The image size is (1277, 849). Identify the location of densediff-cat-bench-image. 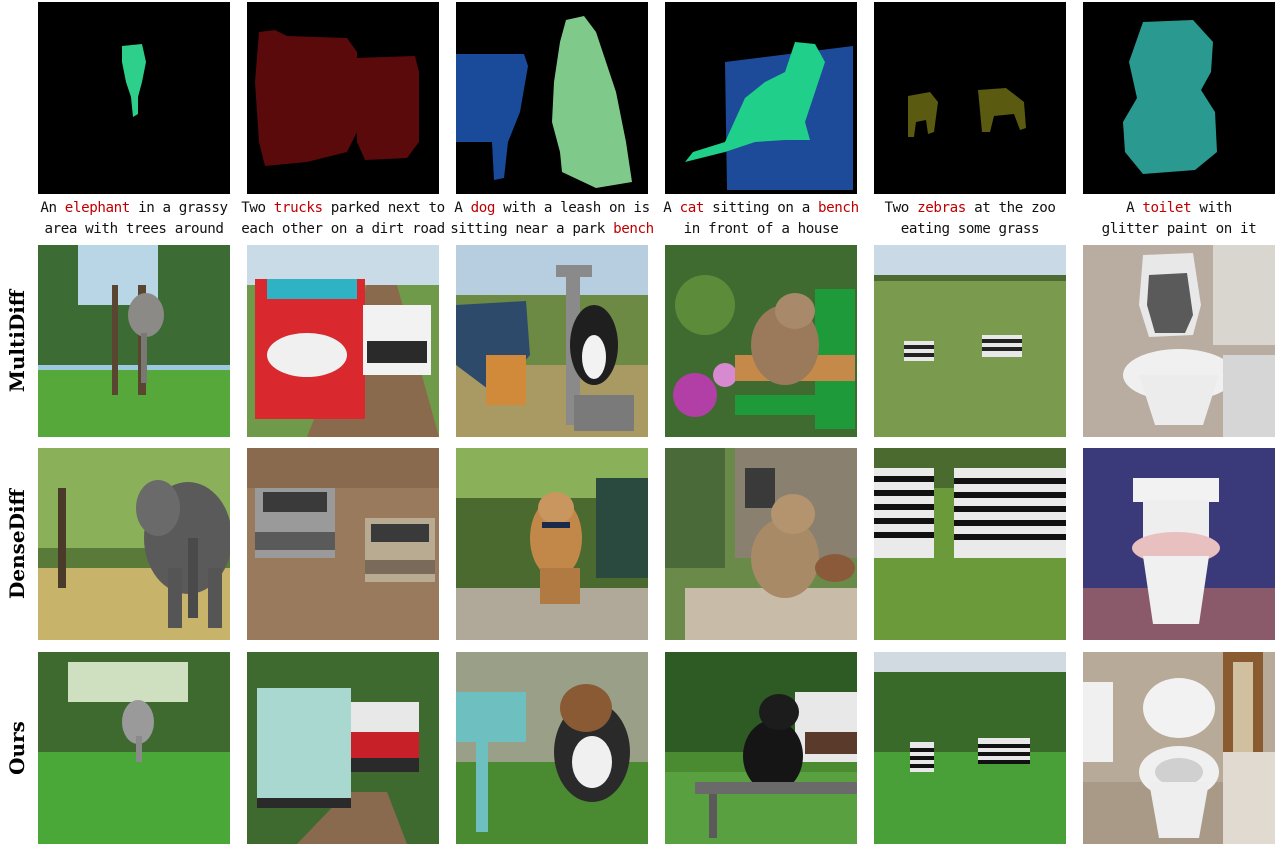
(761, 544).